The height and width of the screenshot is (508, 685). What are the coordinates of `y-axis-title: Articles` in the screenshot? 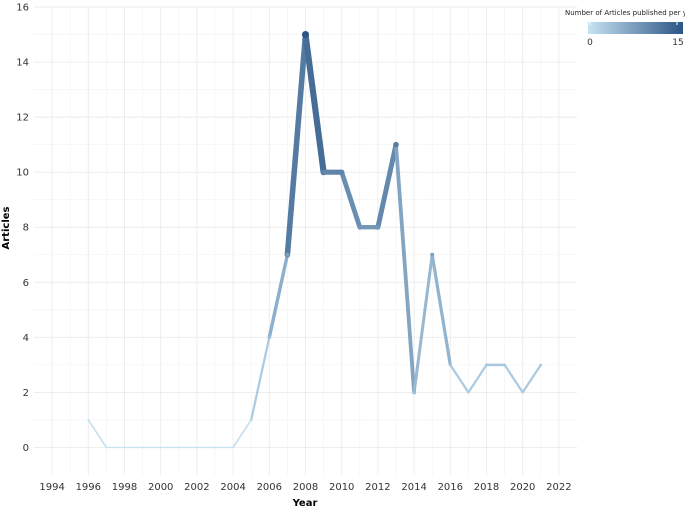 It's located at (6, 227).